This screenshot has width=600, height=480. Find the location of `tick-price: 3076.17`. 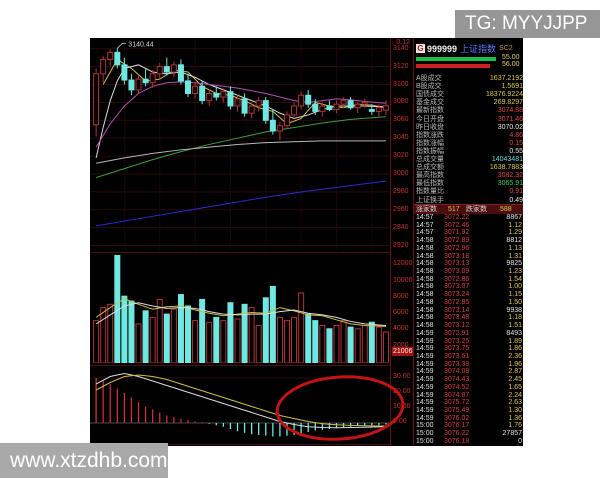

tick-price: 3076.17 is located at coordinates (457, 426).